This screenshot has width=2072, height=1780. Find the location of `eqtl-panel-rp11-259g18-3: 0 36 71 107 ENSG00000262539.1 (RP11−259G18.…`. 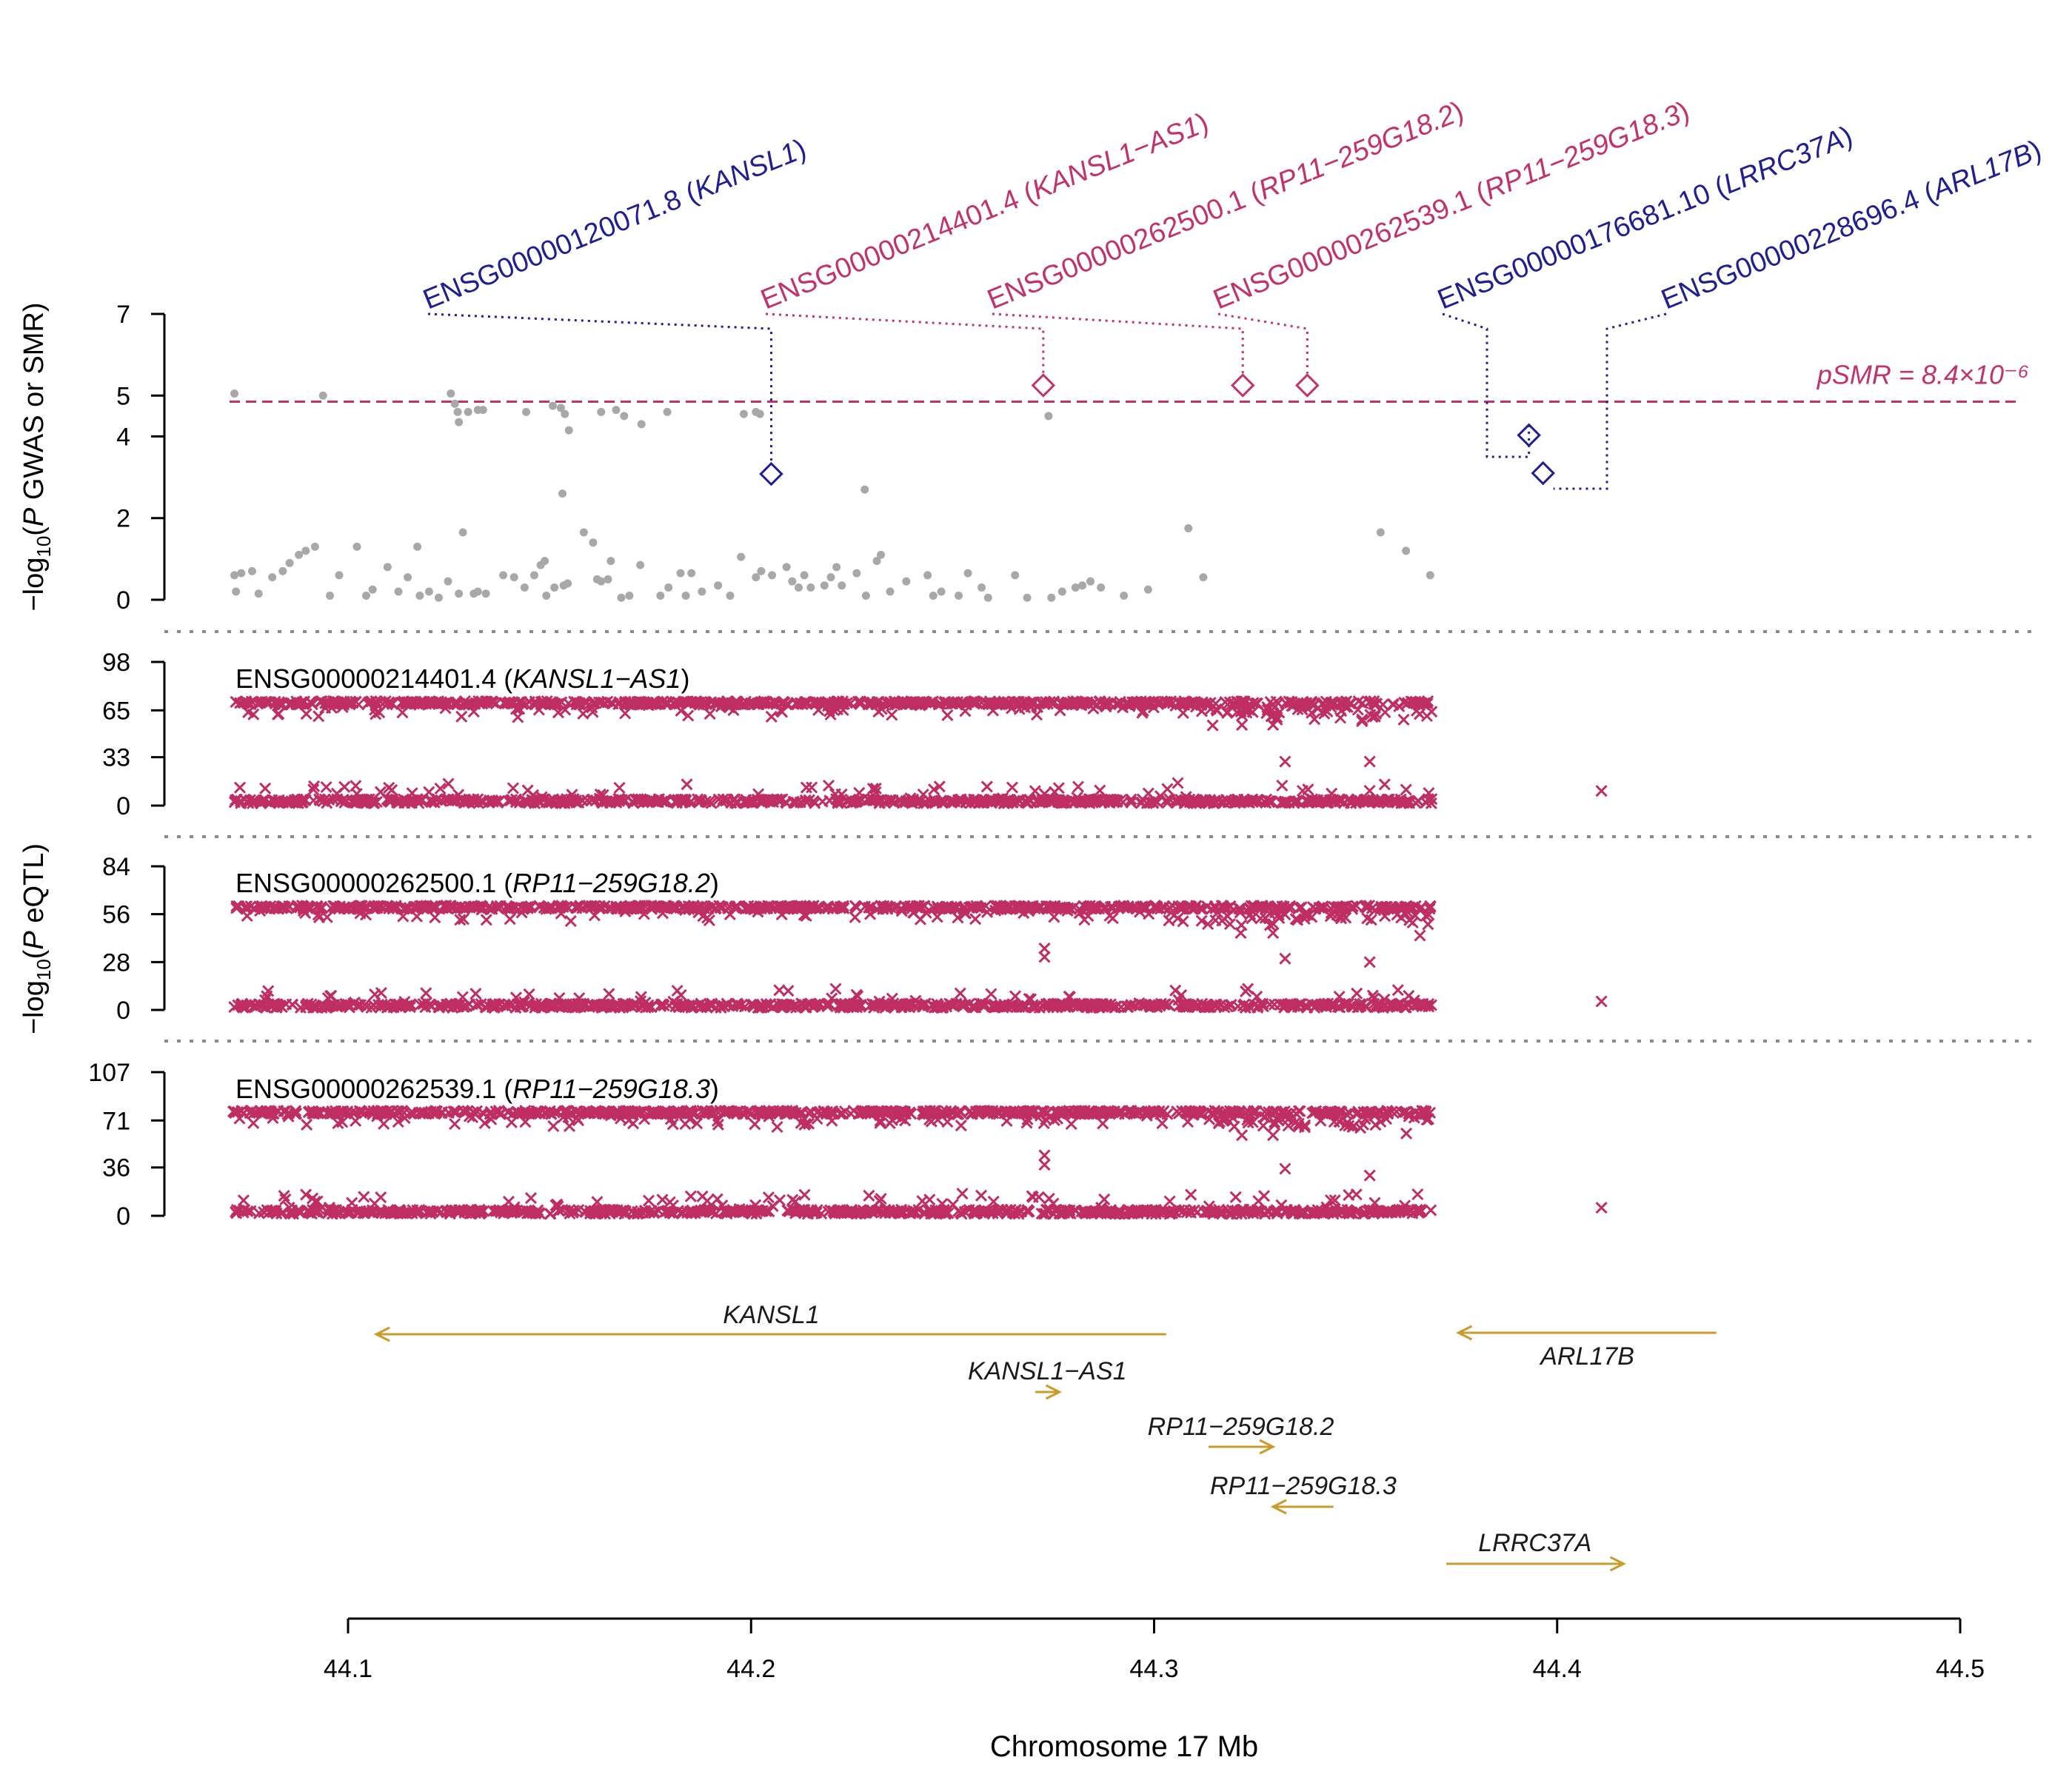

eqtl-panel-rp11-259g18-3: 0 36 71 107 ENSG00000262539.1 (RP11−259G18.… is located at coordinates (848, 1145).